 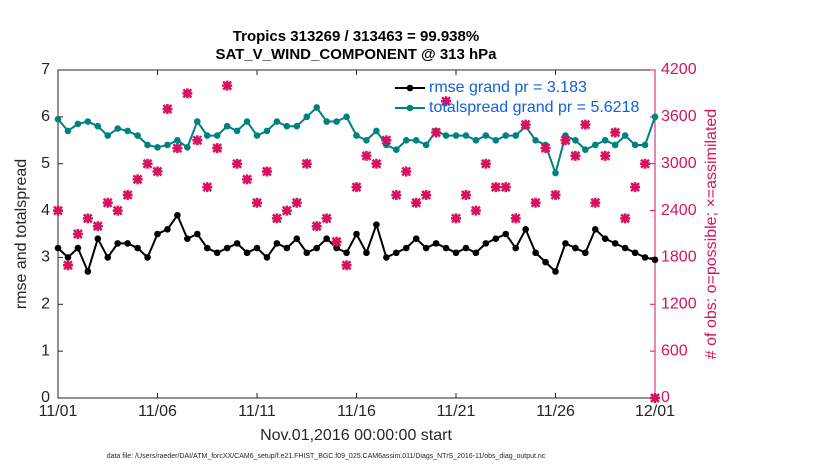 I want to click on y-tick-label: 6, so click(x=45, y=116).